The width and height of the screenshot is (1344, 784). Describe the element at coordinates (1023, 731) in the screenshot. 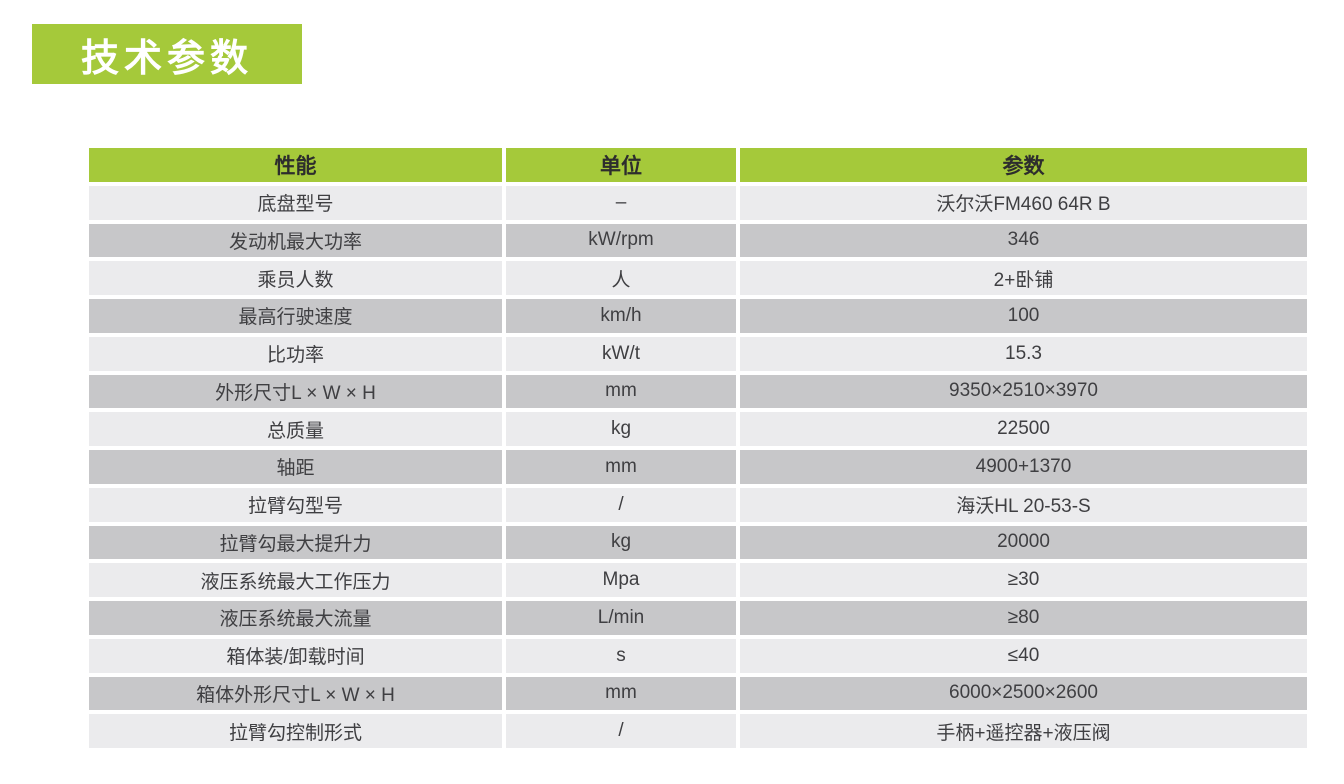

I see `value-cell: 手柄+遥控器+液压阀` at that location.